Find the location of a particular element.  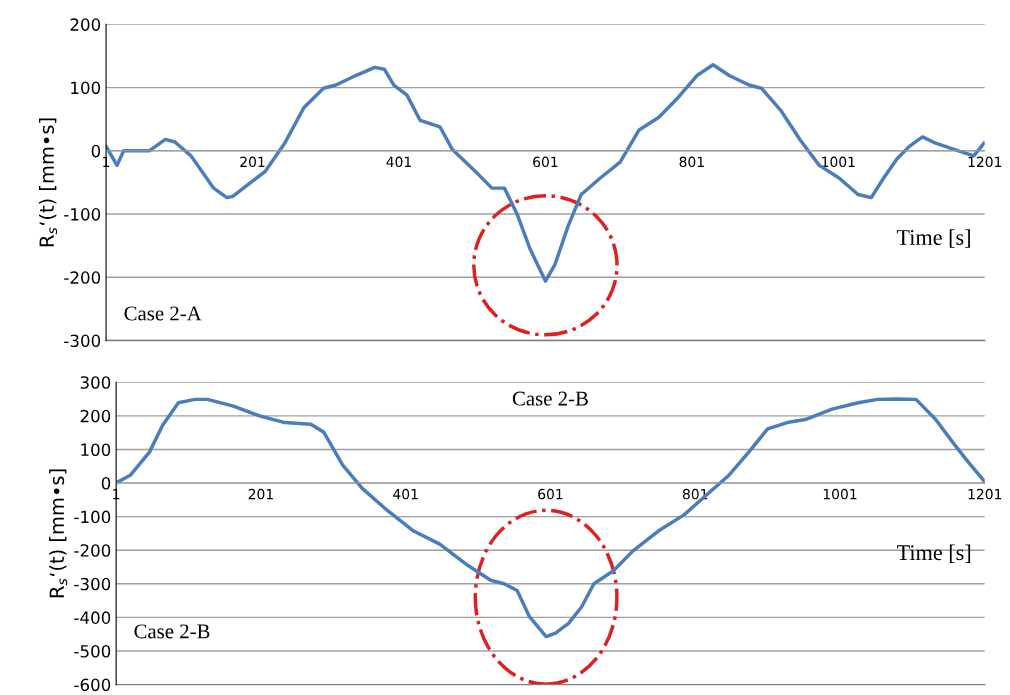

y-tick-label: -400 is located at coordinates (92, 617).